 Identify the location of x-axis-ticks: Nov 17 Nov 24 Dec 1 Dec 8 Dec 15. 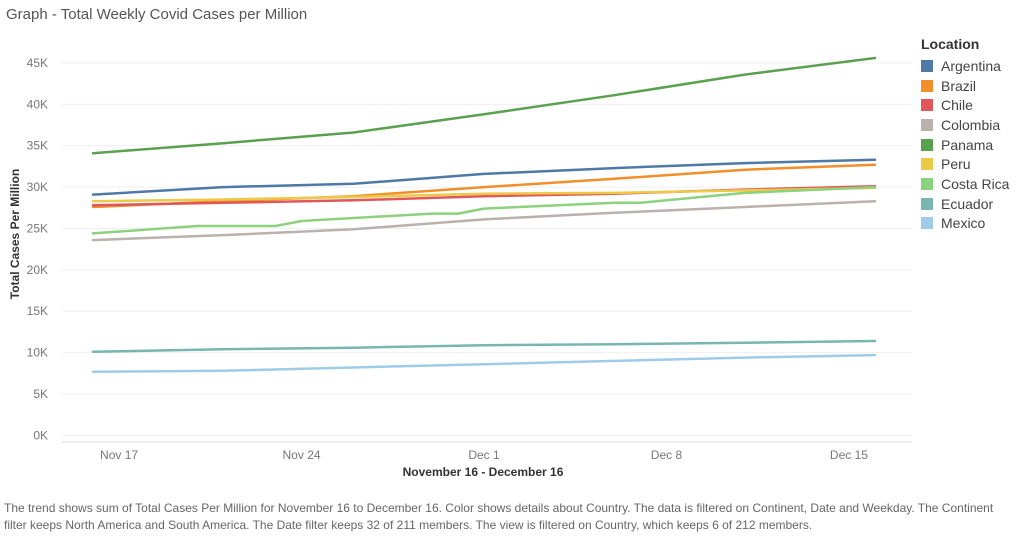
(484, 455).